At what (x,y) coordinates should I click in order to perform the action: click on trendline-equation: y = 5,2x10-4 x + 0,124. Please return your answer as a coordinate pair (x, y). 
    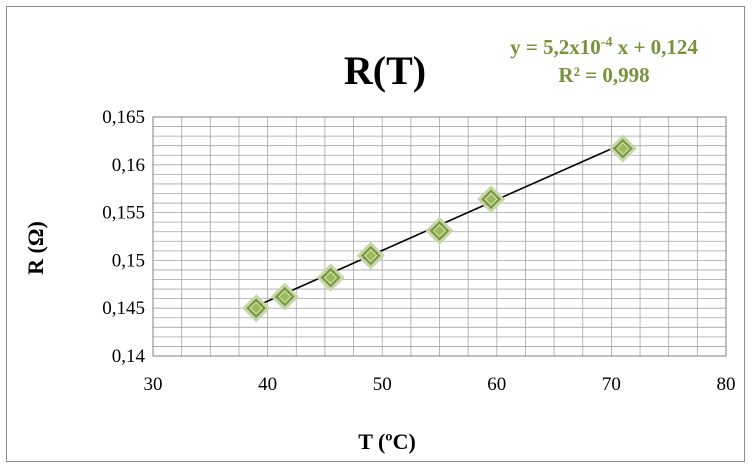
    Looking at the image, I should click on (604, 47).